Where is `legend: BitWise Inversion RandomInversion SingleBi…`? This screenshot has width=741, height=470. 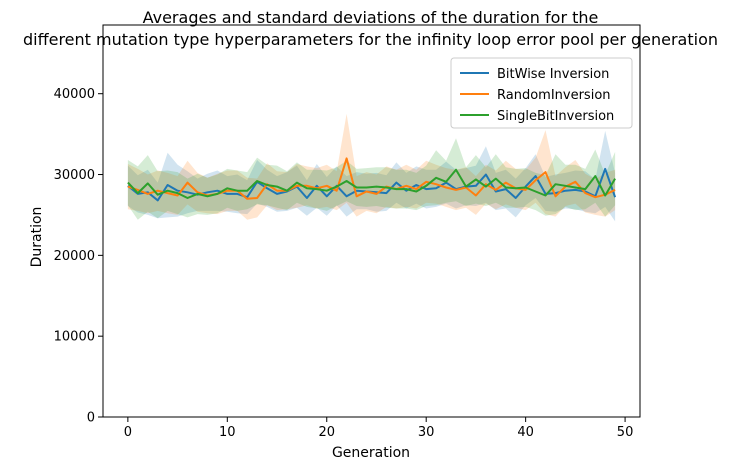 legend: BitWise Inversion RandomInversion SingleBi… is located at coordinates (541, 93).